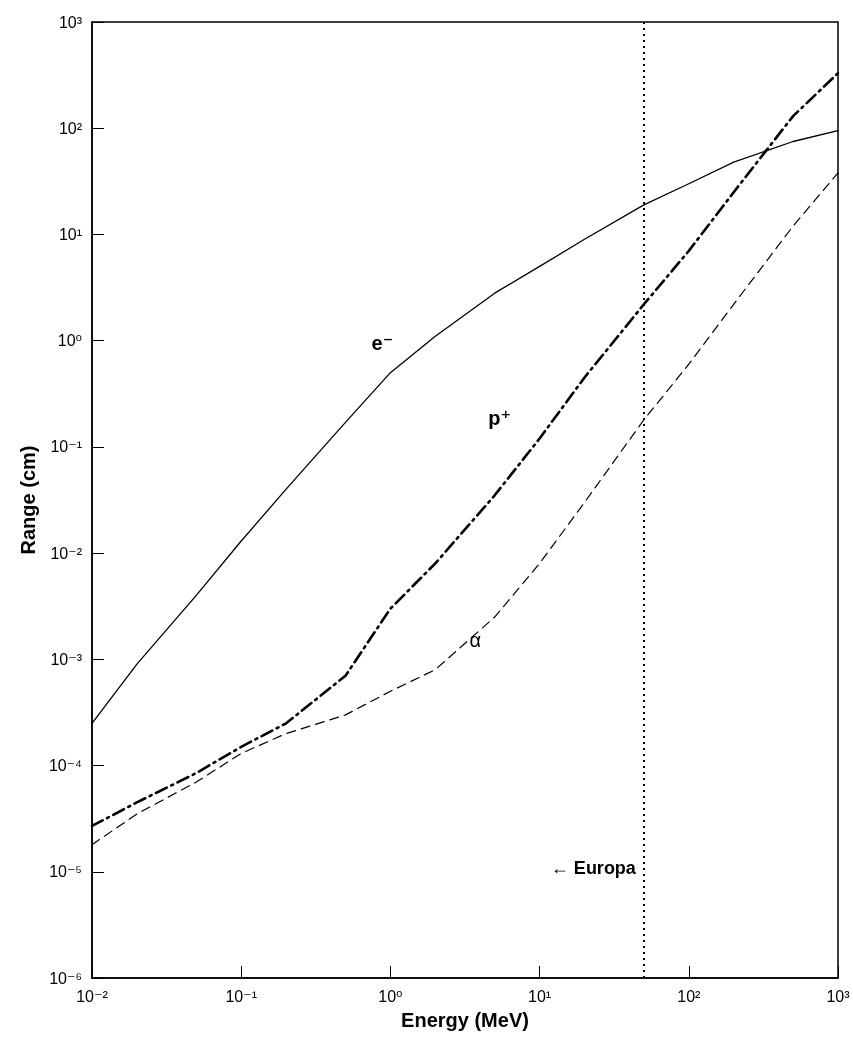  I want to click on y-tick-label: 10³, so click(70, 22).